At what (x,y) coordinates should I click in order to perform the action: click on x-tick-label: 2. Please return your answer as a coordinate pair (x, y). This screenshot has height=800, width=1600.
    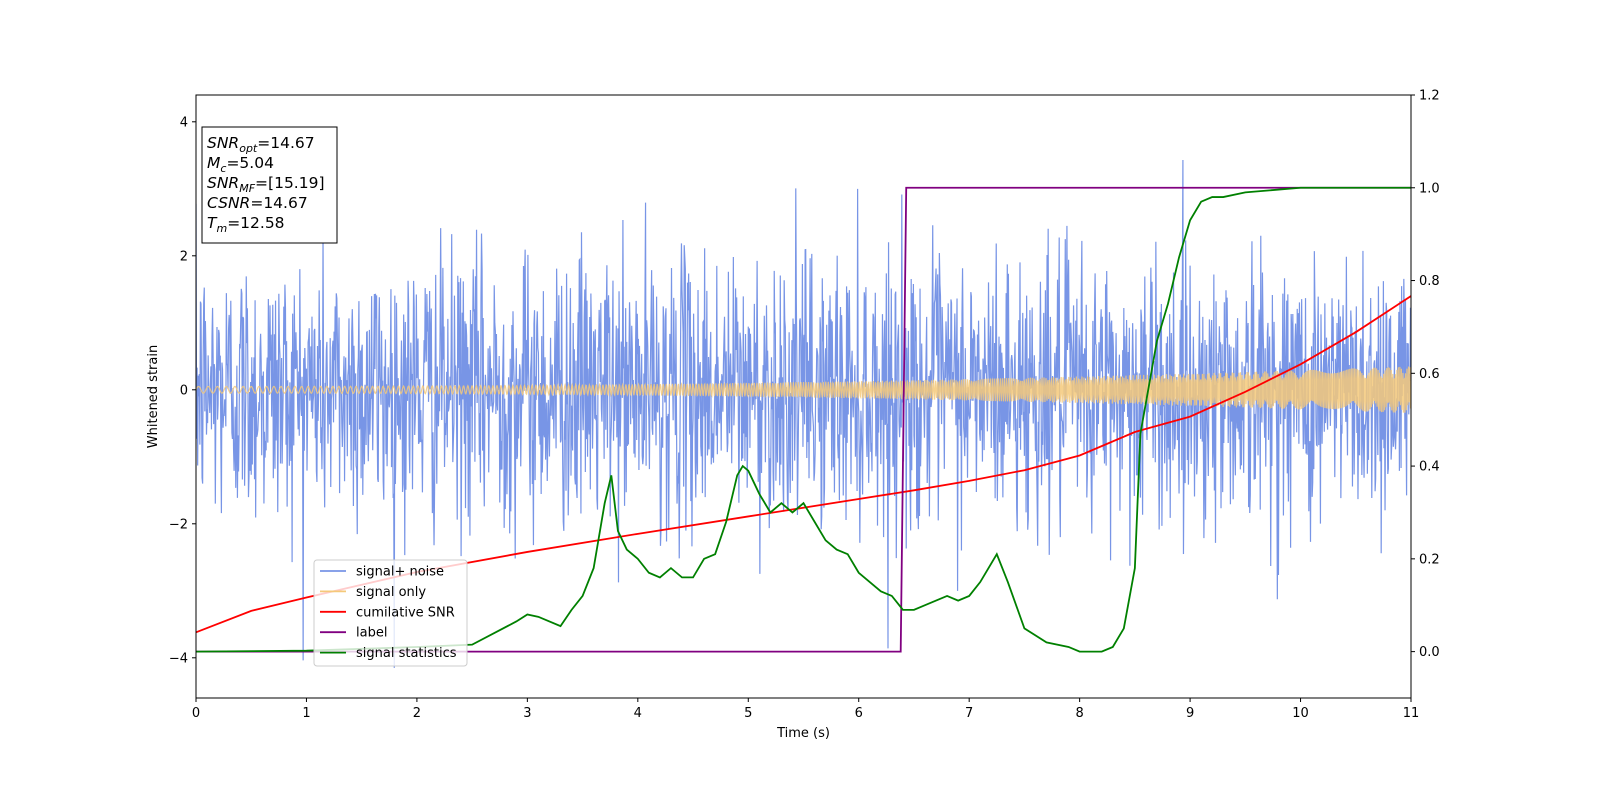
    Looking at the image, I should click on (417, 713).